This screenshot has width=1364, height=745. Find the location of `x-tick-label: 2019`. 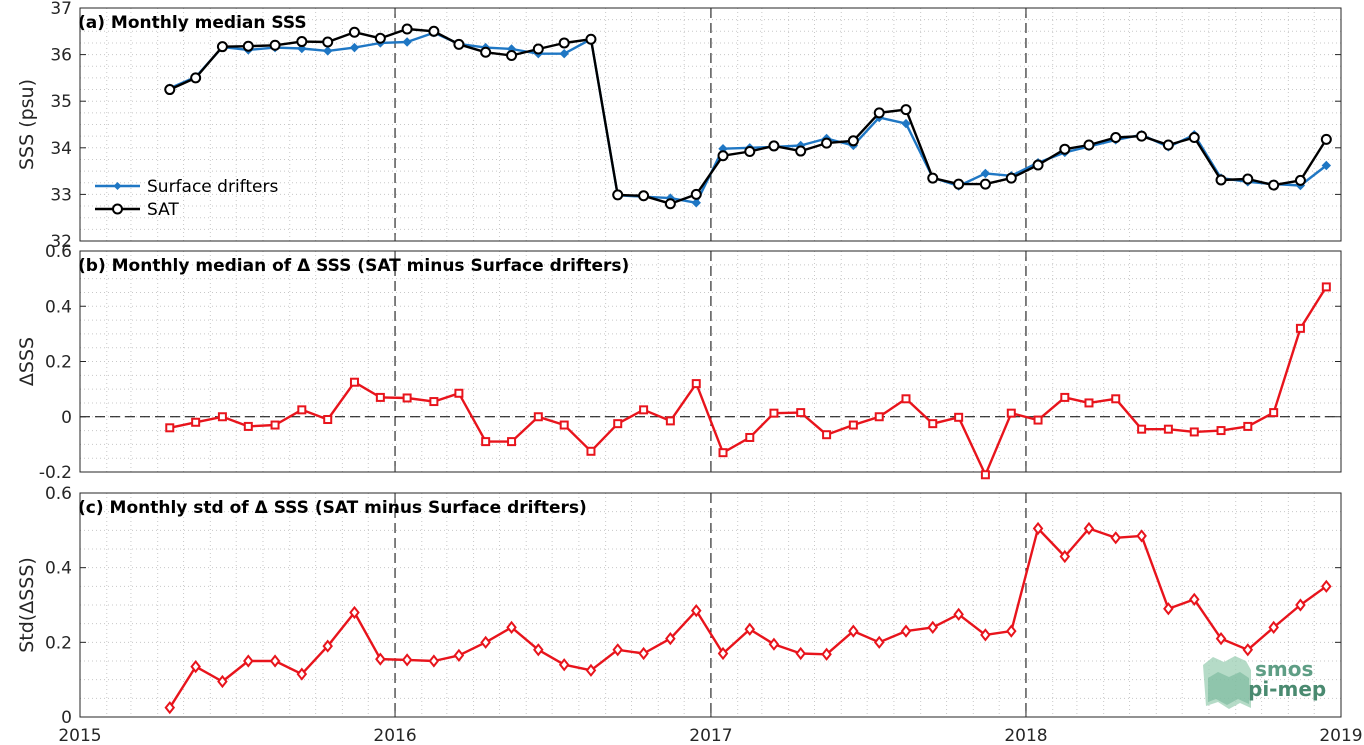

x-tick-label: 2019 is located at coordinates (1340, 735).